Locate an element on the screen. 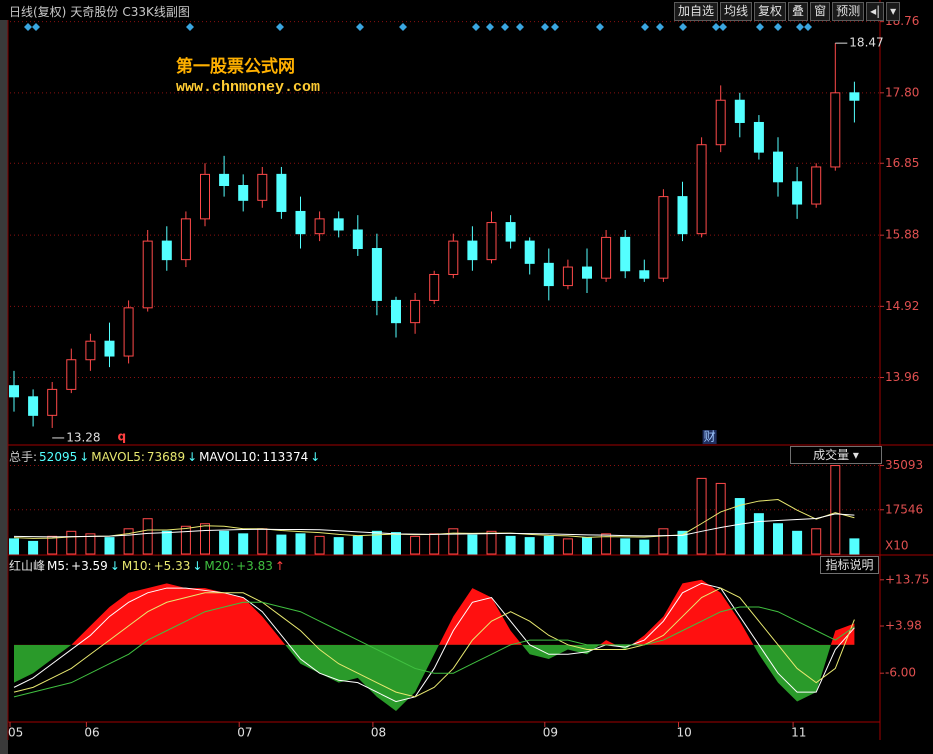 Image resolution: width=933 pixels, height=754 pixels. toolbar-button: 复权 is located at coordinates (770, 11).